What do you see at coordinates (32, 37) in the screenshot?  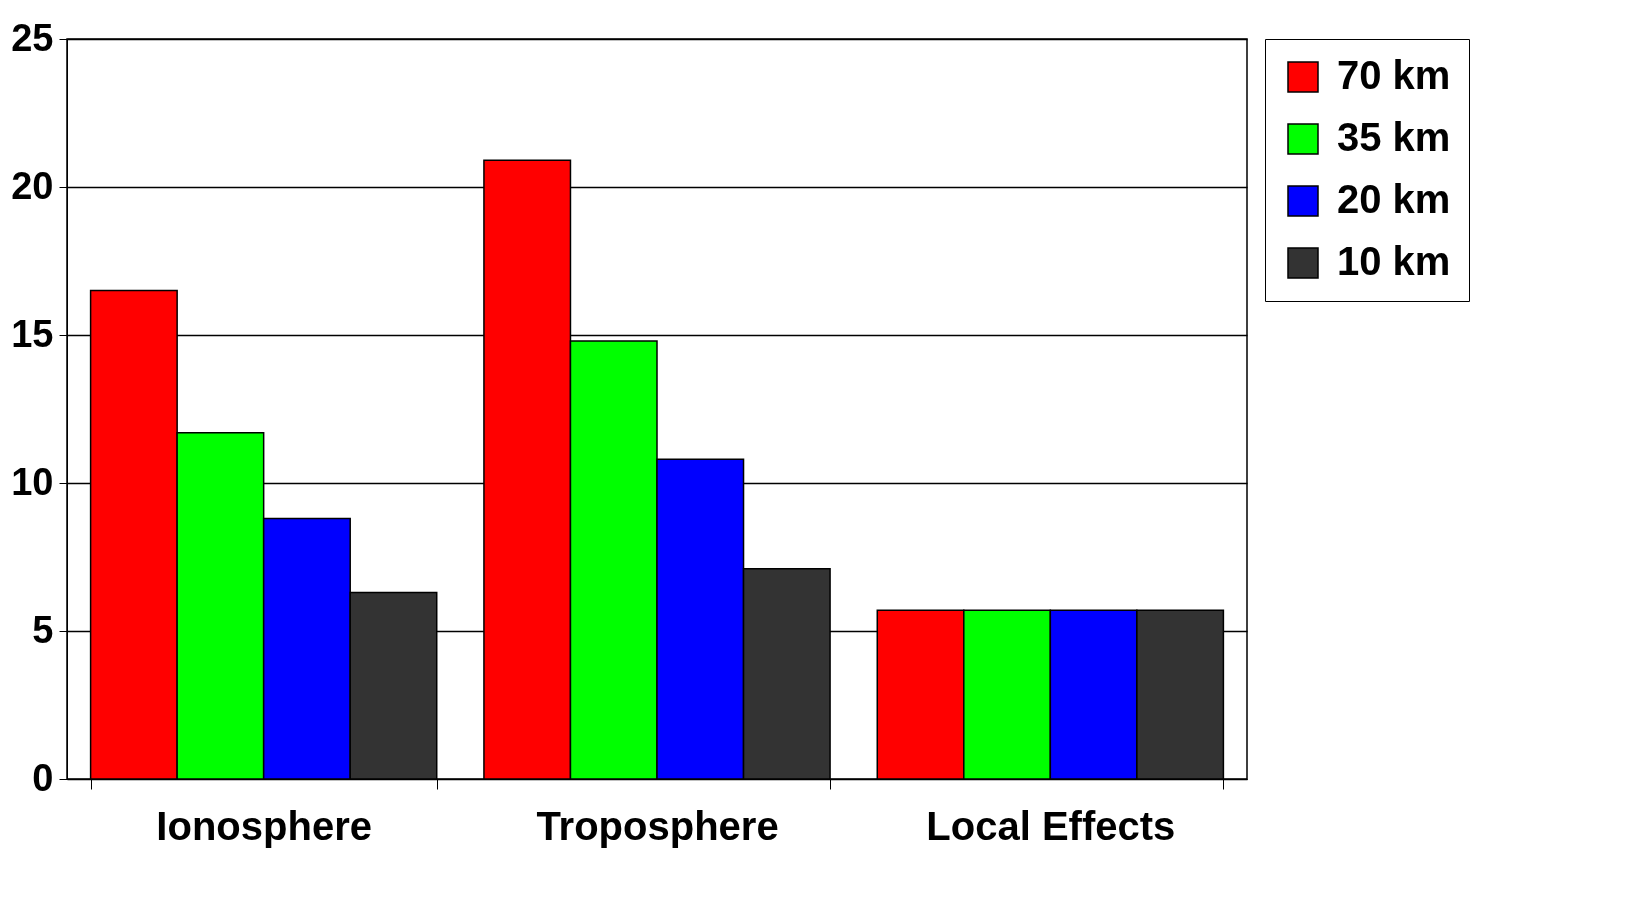 I see `y-tick-label: 25` at bounding box center [32, 37].